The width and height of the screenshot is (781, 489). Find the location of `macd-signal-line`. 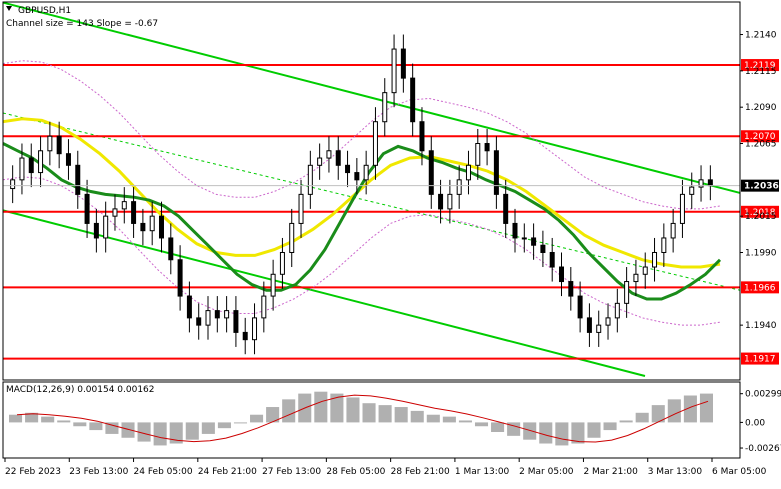

macd-signal-line is located at coordinates (362, 418).